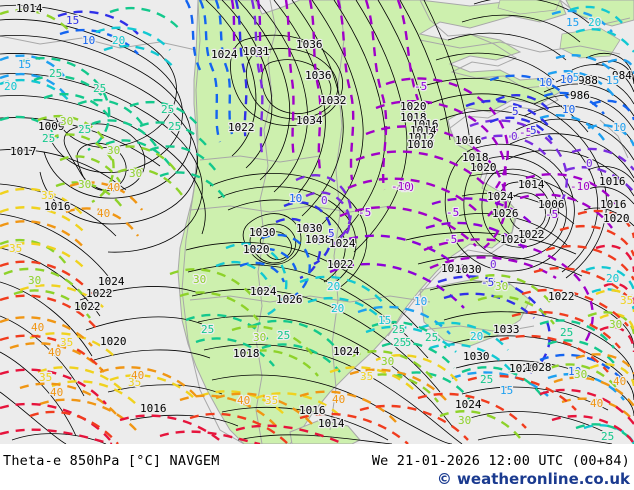 This screenshot has width=634, height=490. Describe the element at coordinates (533, 479) in the screenshot. I see `copyright-credit: © weatheronline.co.uk` at that location.